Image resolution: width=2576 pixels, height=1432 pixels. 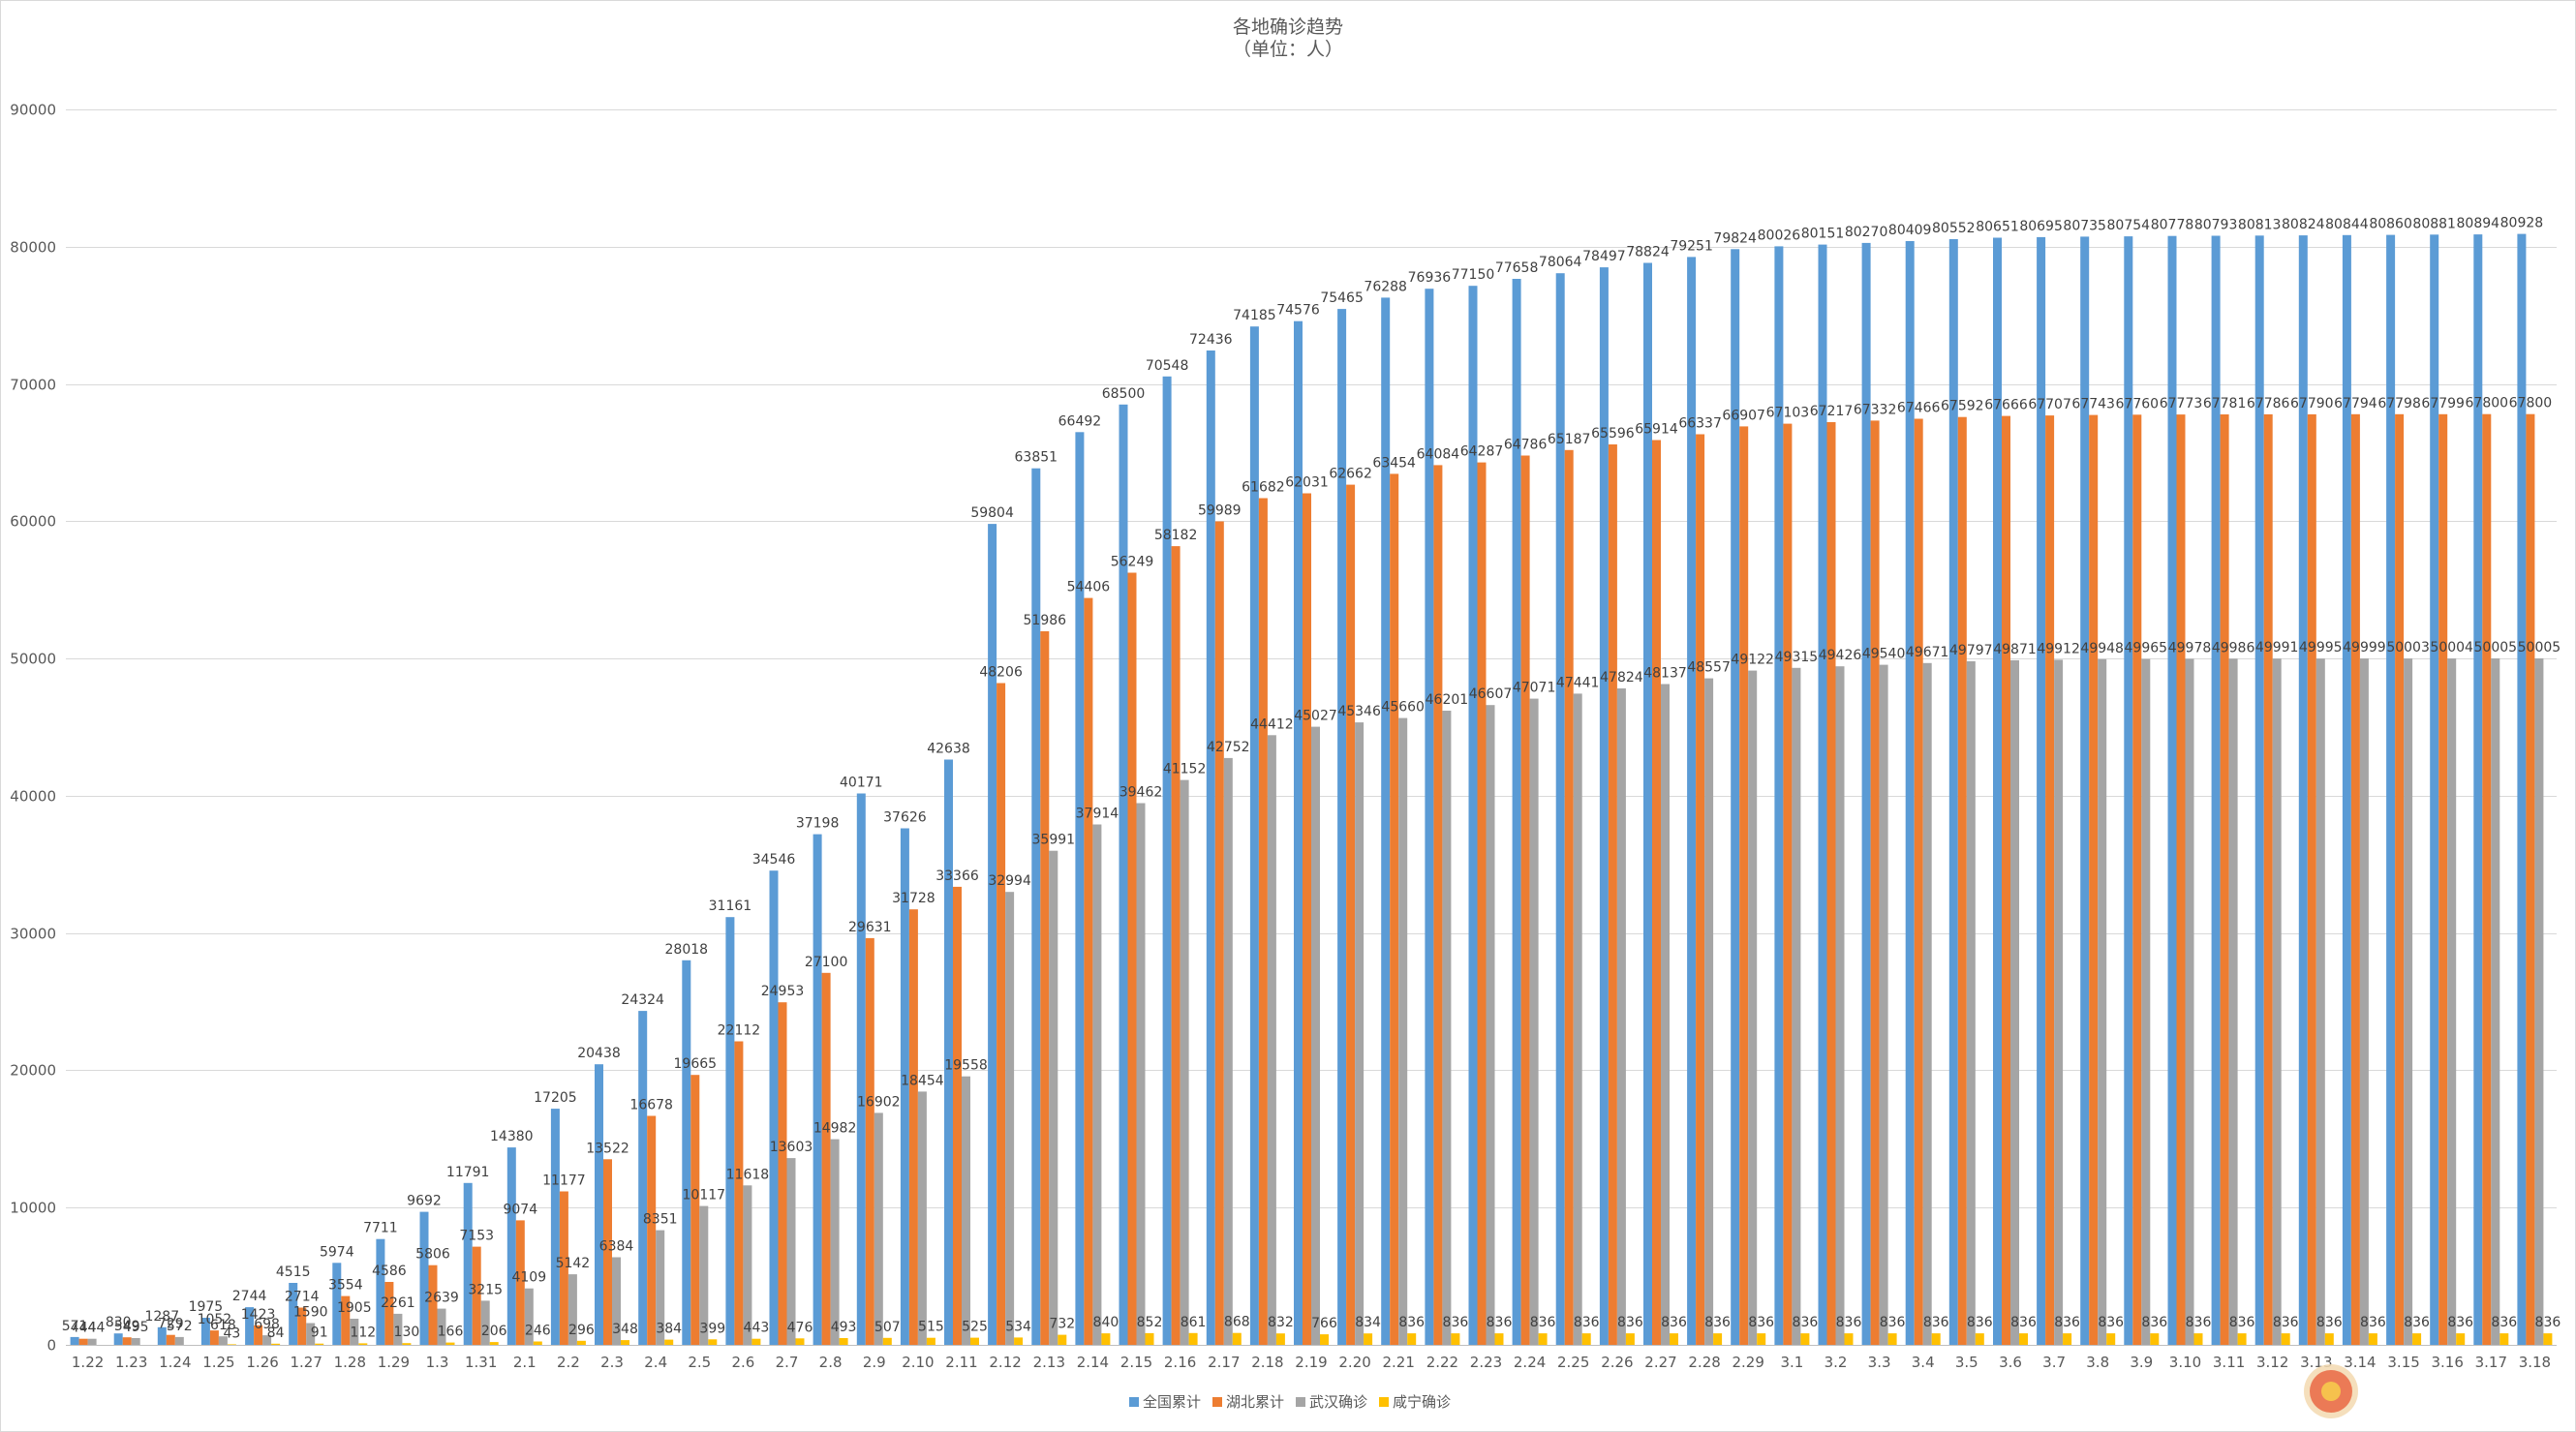 What do you see at coordinates (791, 1148) in the screenshot?
I see `data-label: 13603` at bounding box center [791, 1148].